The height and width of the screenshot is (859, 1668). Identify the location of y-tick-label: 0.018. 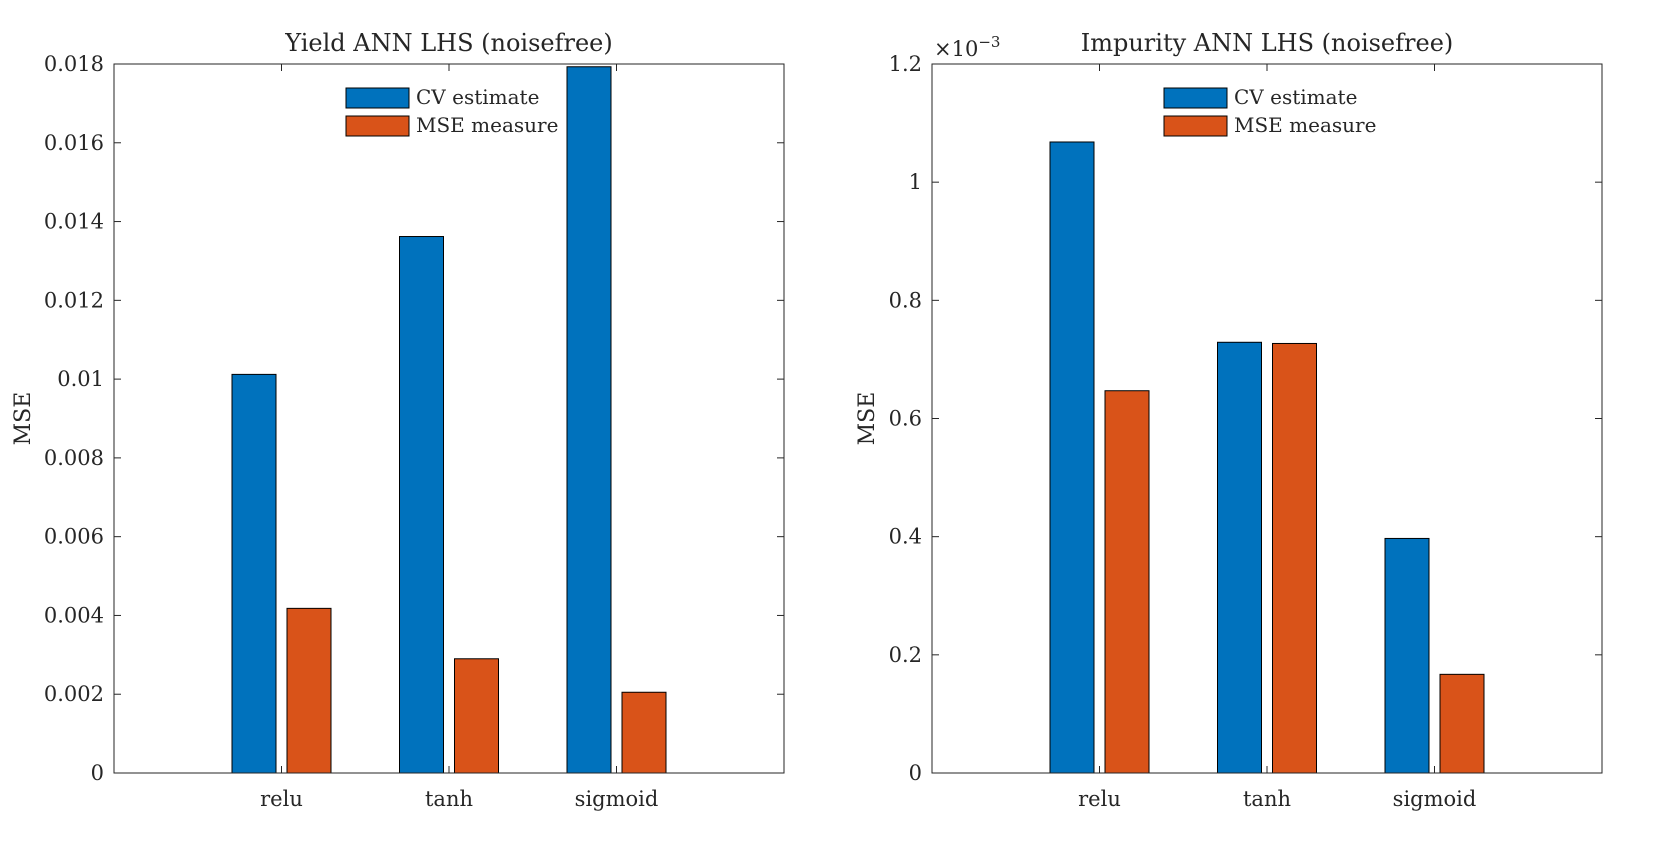
(74, 64).